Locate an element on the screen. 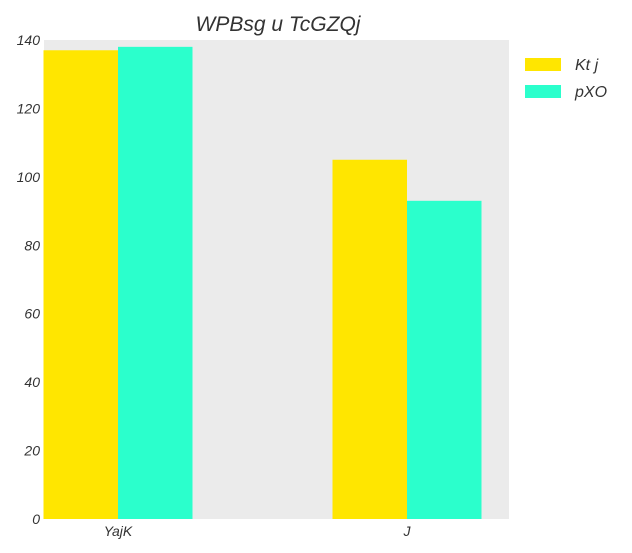  y-tick-label: 140 is located at coordinates (29, 40).